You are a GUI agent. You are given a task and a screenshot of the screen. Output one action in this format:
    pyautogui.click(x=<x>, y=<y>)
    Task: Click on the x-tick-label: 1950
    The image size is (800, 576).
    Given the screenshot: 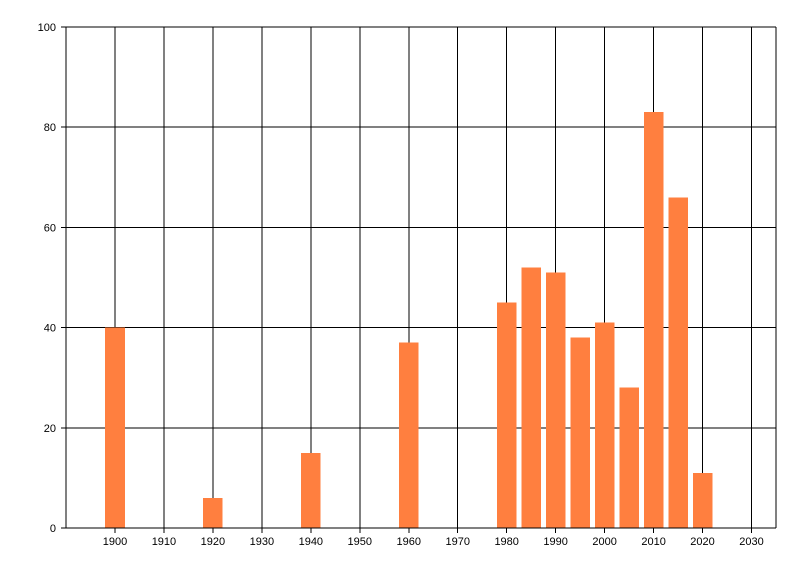 What is the action you would take?
    pyautogui.click(x=360, y=542)
    